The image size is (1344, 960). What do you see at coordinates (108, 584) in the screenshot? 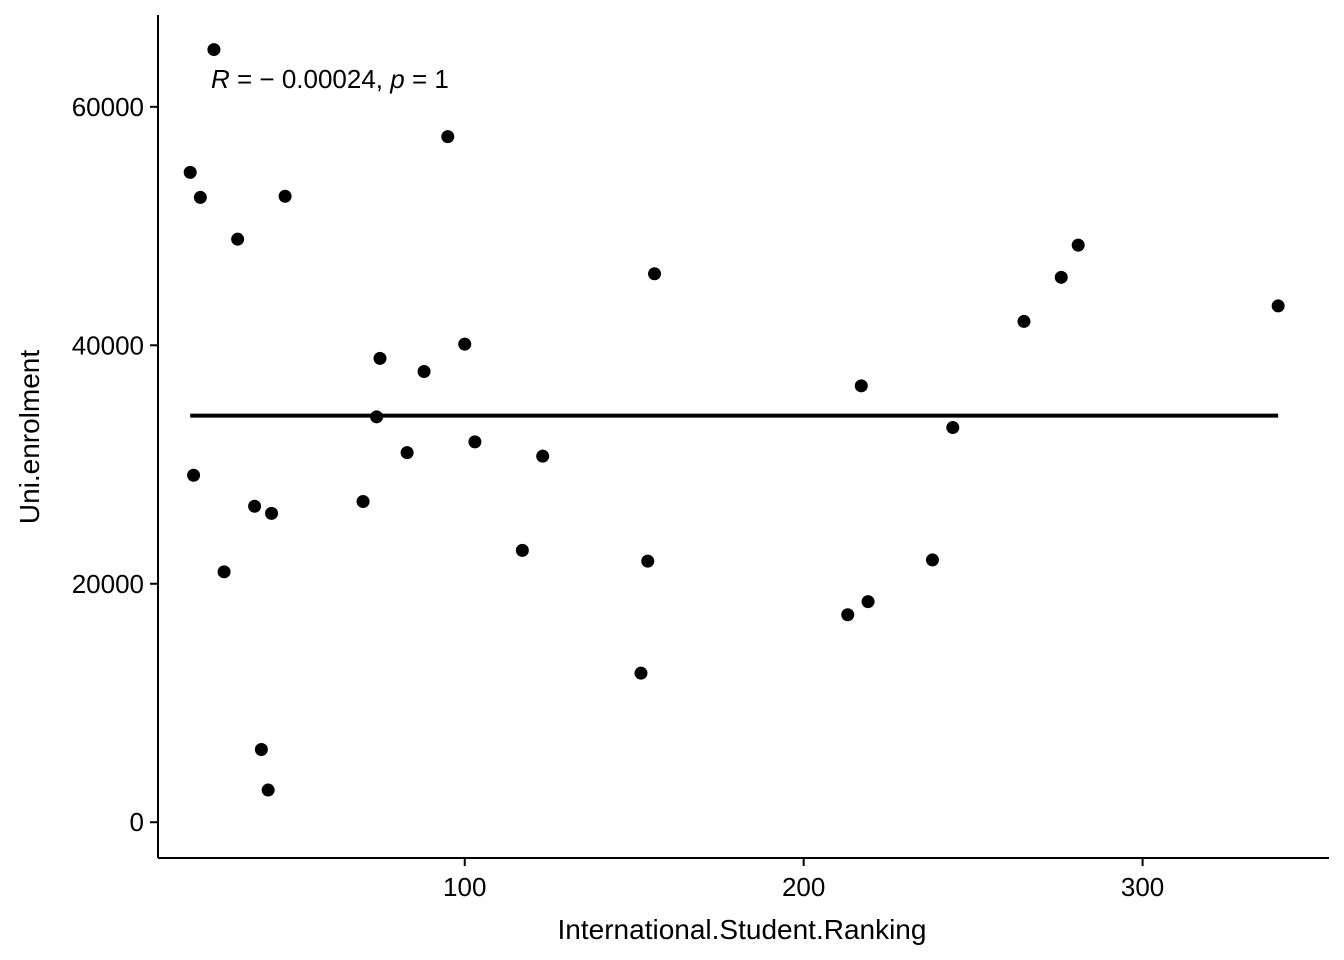
I see `y-tick-label: 20000` at bounding box center [108, 584].